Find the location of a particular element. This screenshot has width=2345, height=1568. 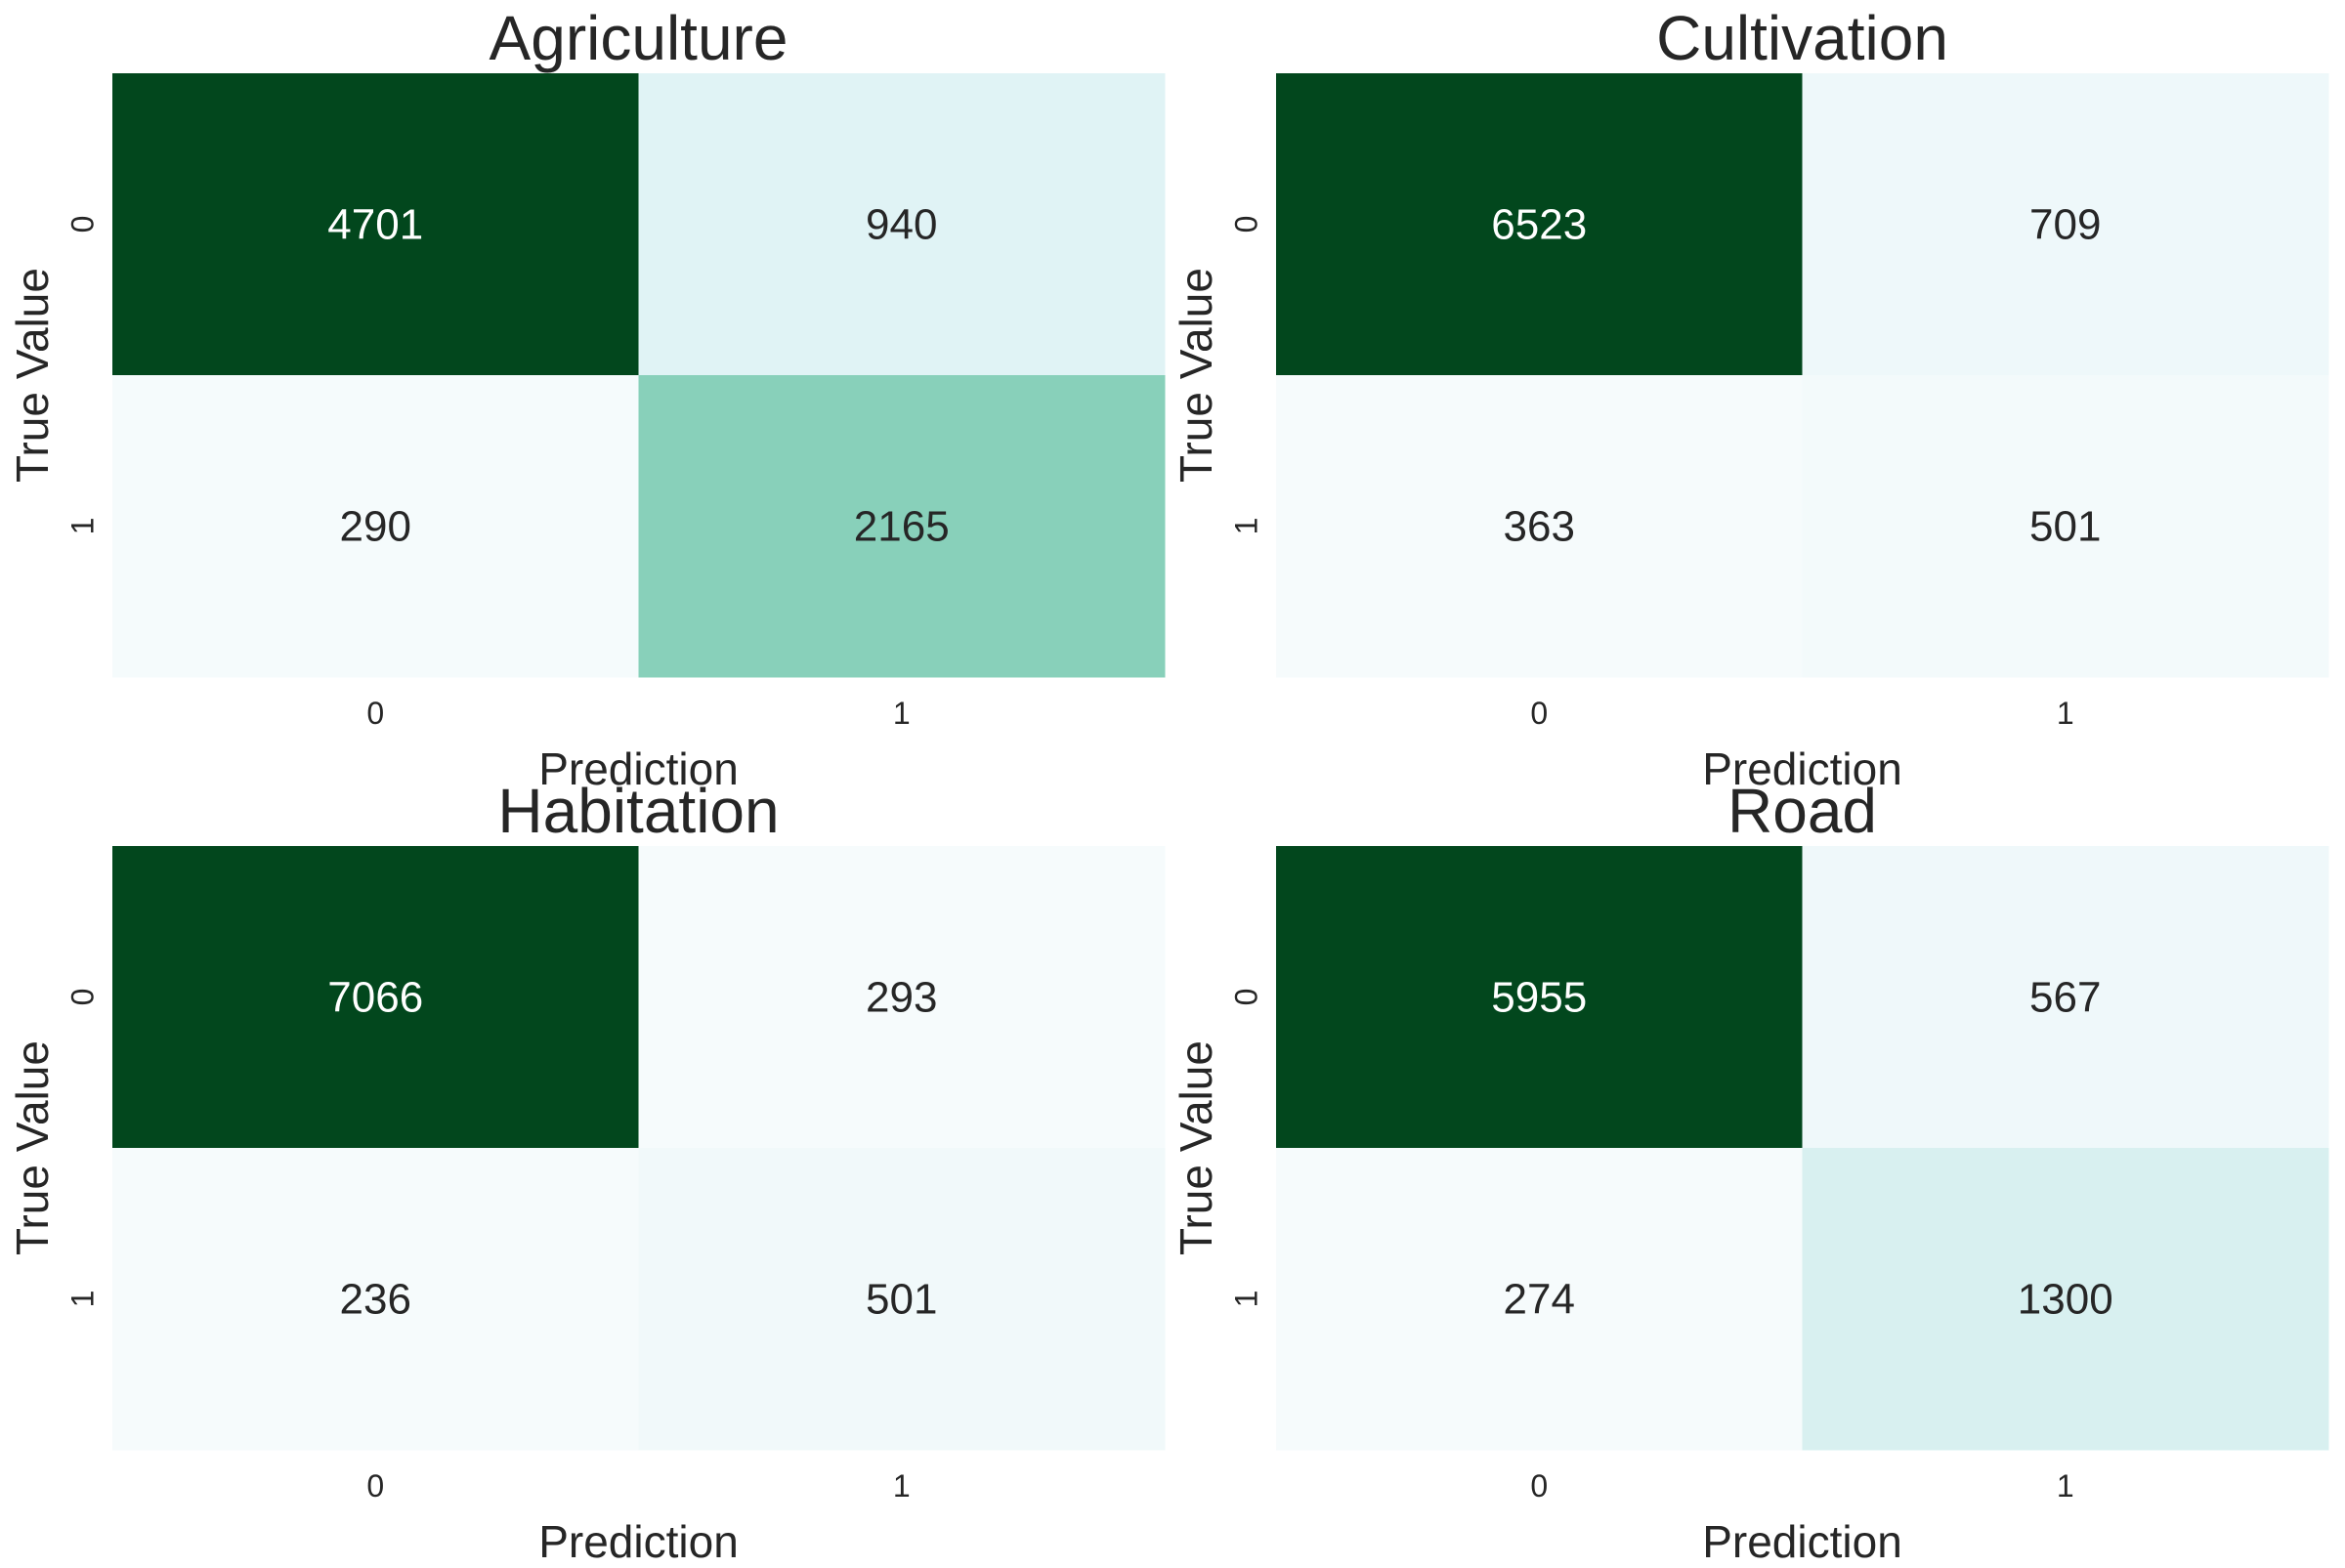

cell-value-label: 567 is located at coordinates (2065, 998).